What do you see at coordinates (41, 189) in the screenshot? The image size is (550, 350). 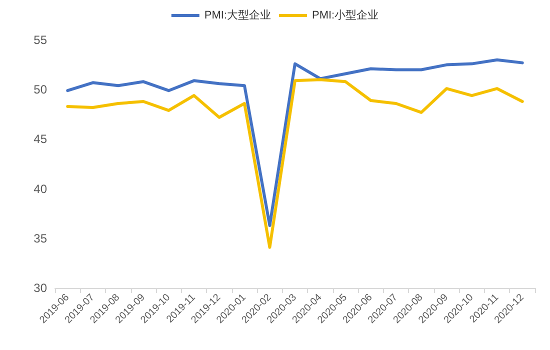 I see `y-tick-label: 40` at bounding box center [41, 189].